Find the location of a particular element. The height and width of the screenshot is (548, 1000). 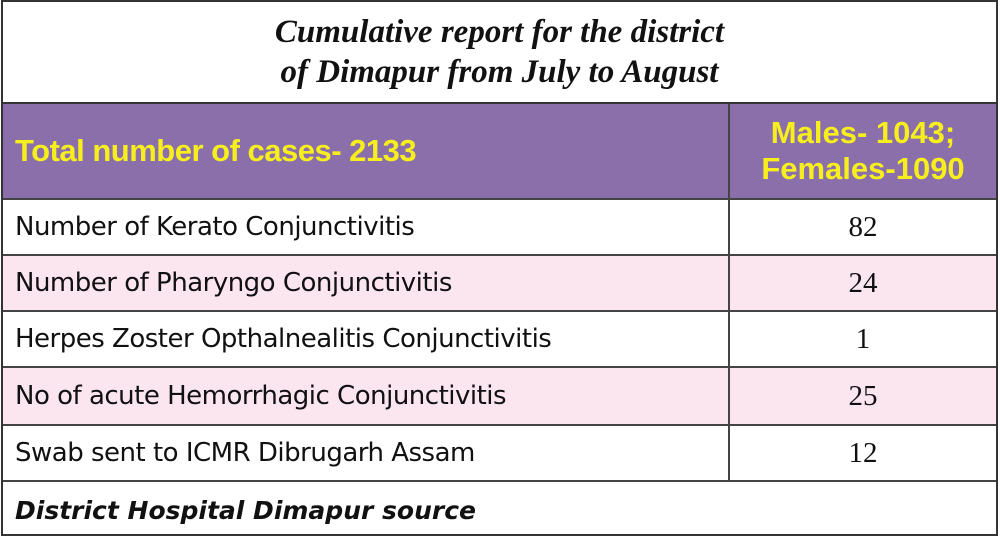

table-row: Swab sent to ICMR Dibrugarh Assam 12 is located at coordinates (499, 454).